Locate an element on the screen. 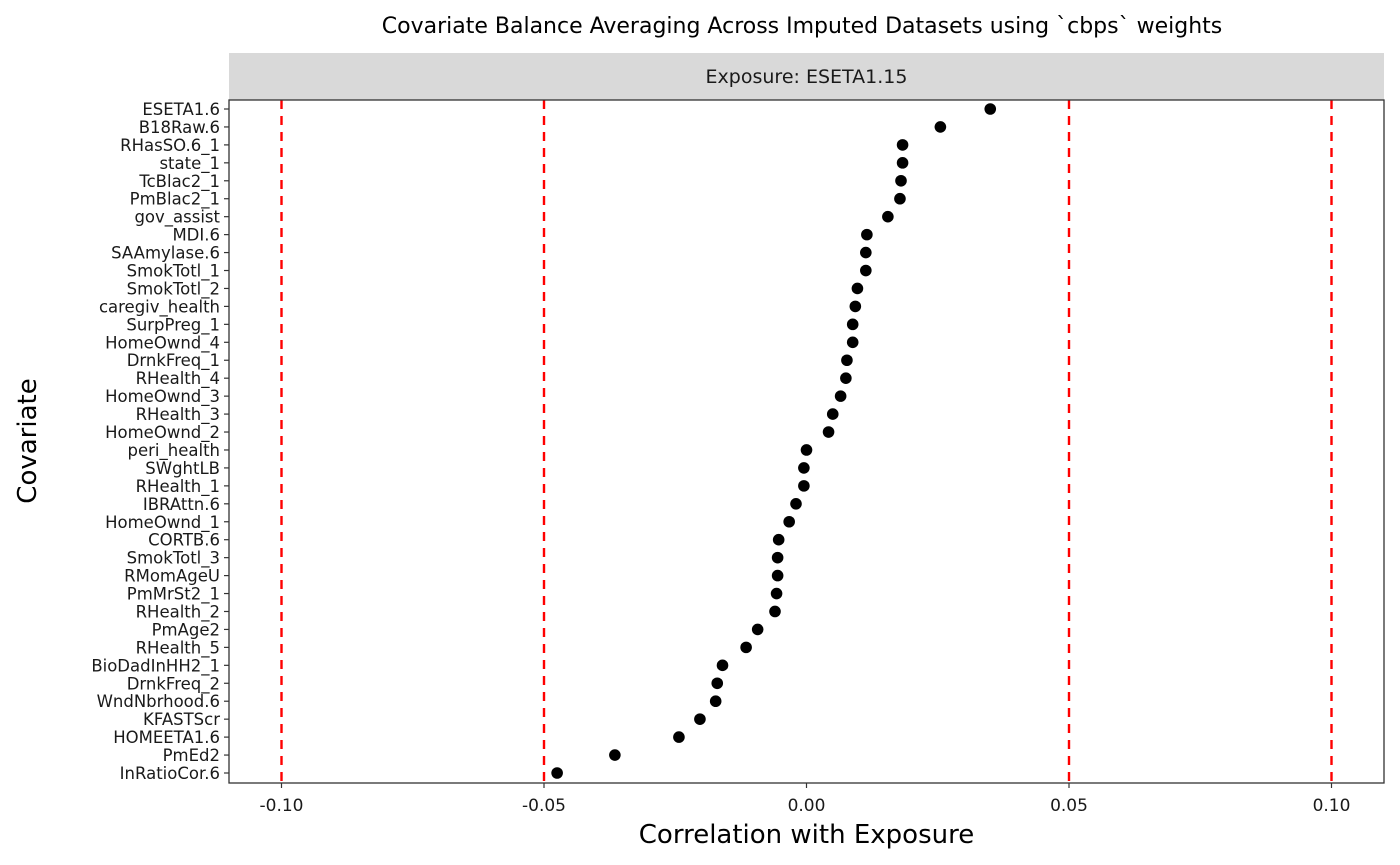 The width and height of the screenshot is (1400, 865). y-tick-label: SmokTotl_3 is located at coordinates (173, 559).